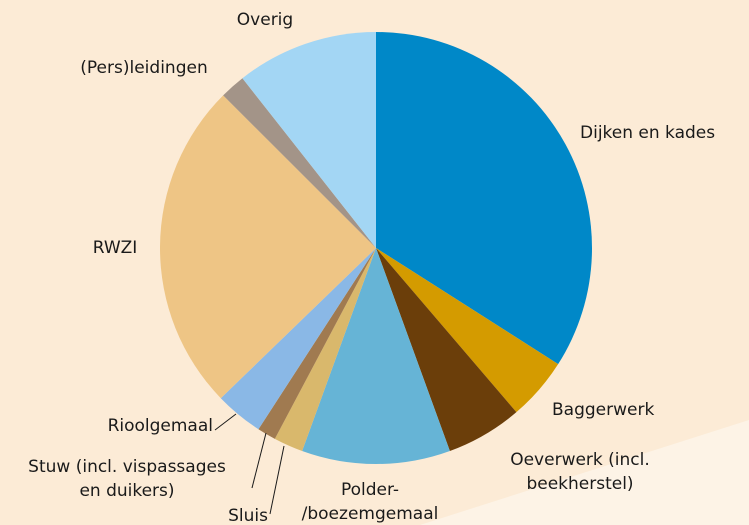 Image resolution: width=749 pixels, height=525 pixels. What do you see at coordinates (160, 426) in the screenshot?
I see `slice-label: Rioolgemaal` at bounding box center [160, 426].